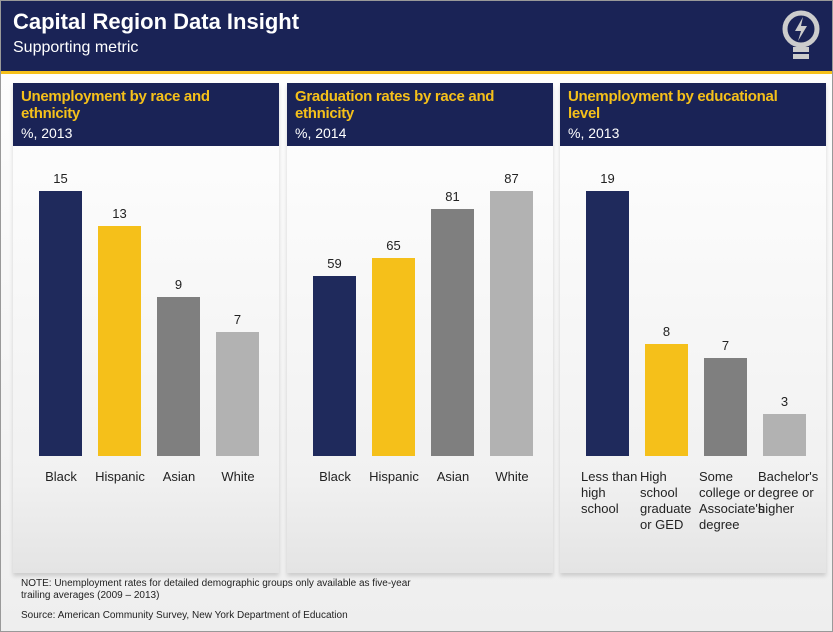  What do you see at coordinates (60, 178) in the screenshot?
I see `value-label: 15` at bounding box center [60, 178].